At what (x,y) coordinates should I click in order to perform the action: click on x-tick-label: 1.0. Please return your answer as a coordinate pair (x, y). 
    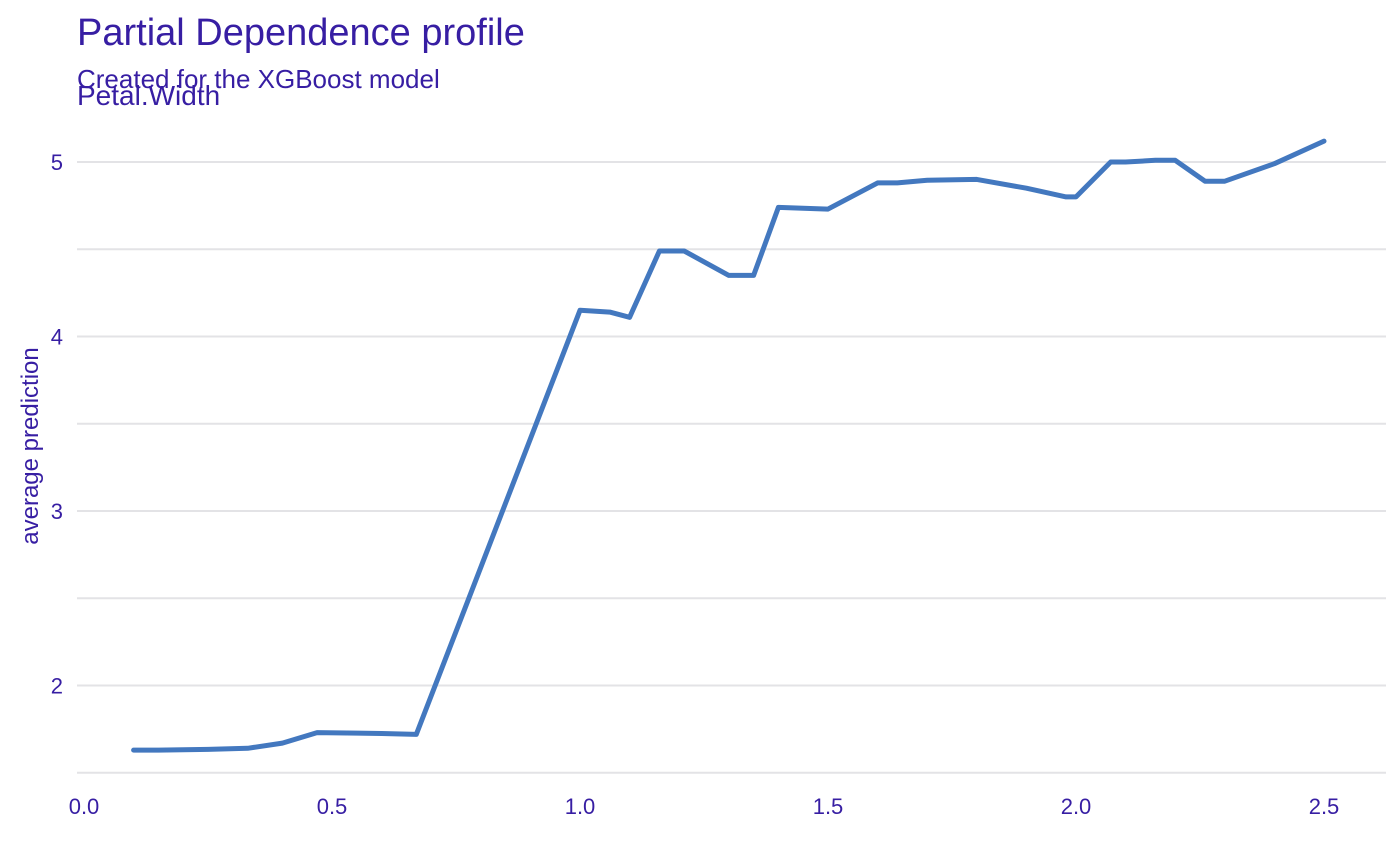
    Looking at the image, I should click on (580, 806).